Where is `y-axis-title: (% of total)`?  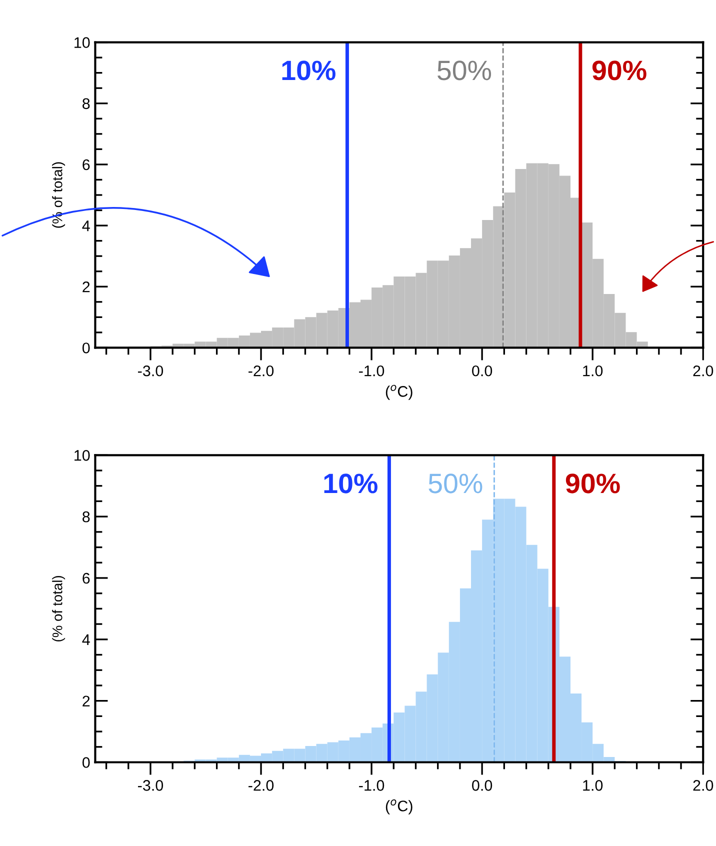 y-axis-title: (% of total) is located at coordinates (59, 609).